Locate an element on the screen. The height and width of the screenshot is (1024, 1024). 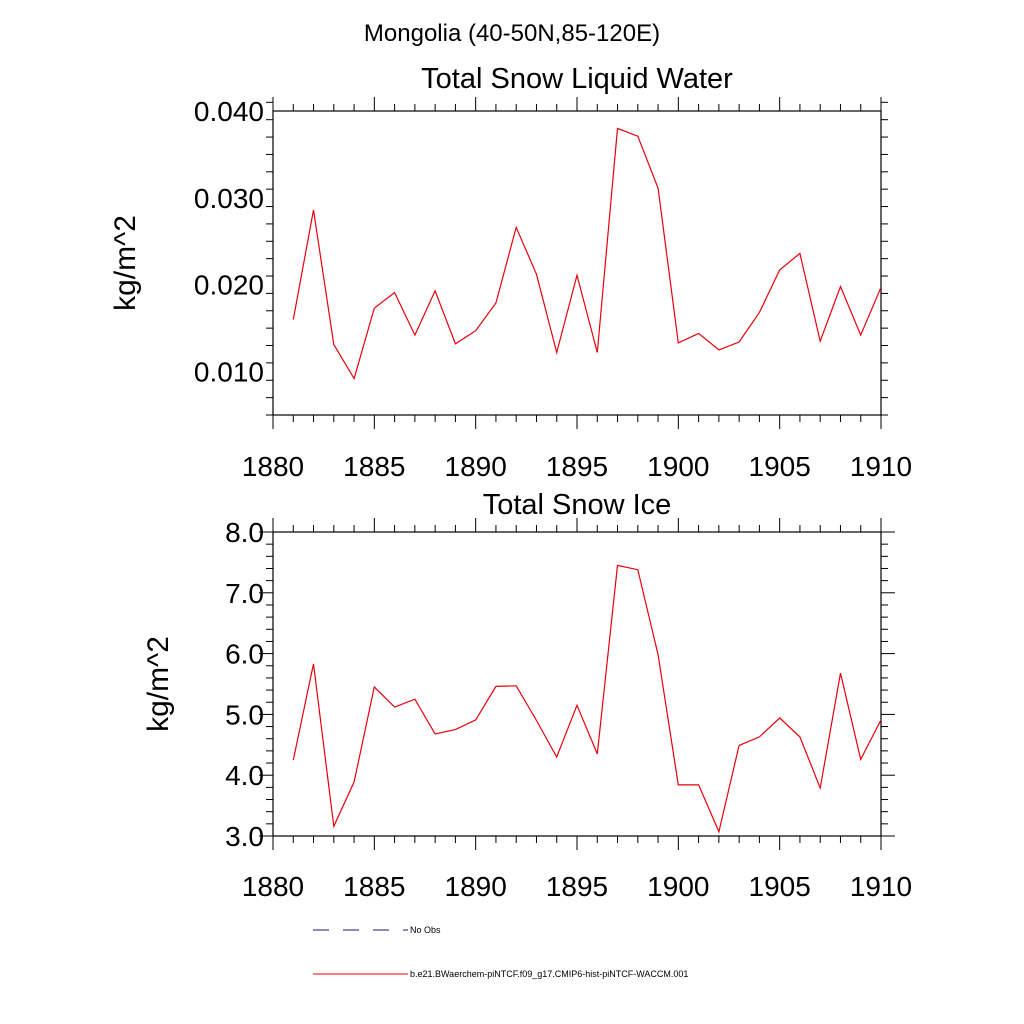
y-tick-label: 8.0 is located at coordinates (244, 532).